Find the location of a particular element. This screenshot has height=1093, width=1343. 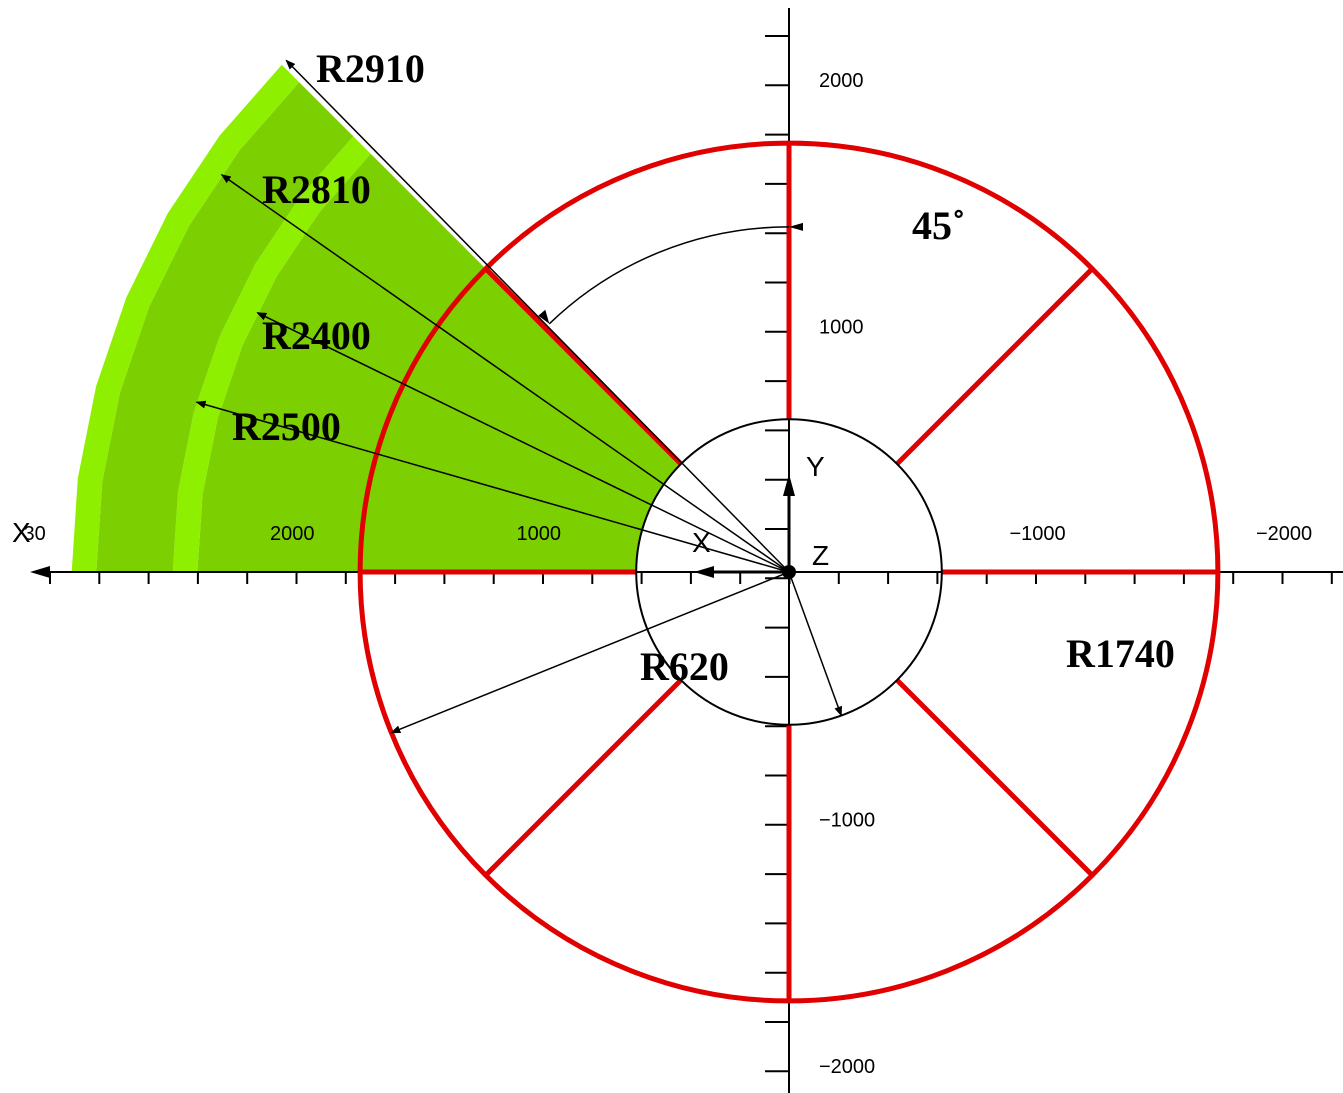

x-tick-label: 1000 is located at coordinates (539, 534).